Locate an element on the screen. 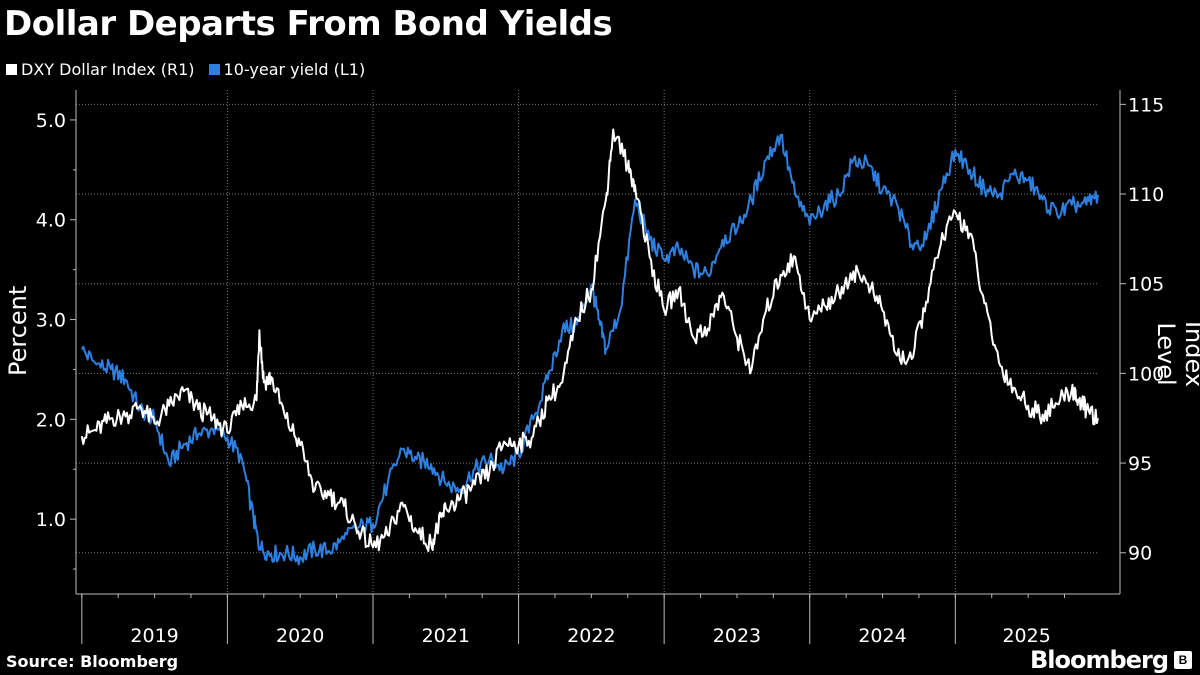 This screenshot has height=675, width=1200. bloomberg-badge-icon: B is located at coordinates (1183, 660).